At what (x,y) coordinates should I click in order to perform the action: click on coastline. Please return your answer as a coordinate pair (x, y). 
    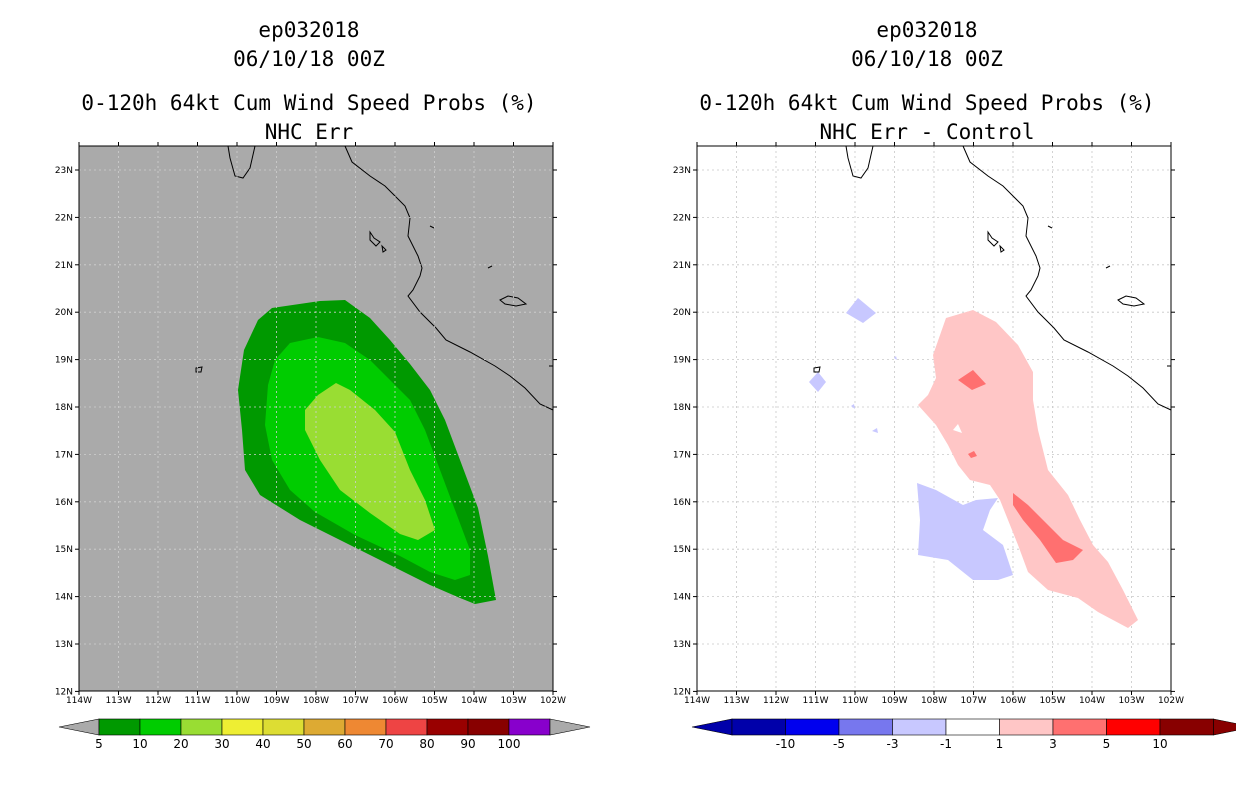
    Looking at the image, I should click on (992, 278).